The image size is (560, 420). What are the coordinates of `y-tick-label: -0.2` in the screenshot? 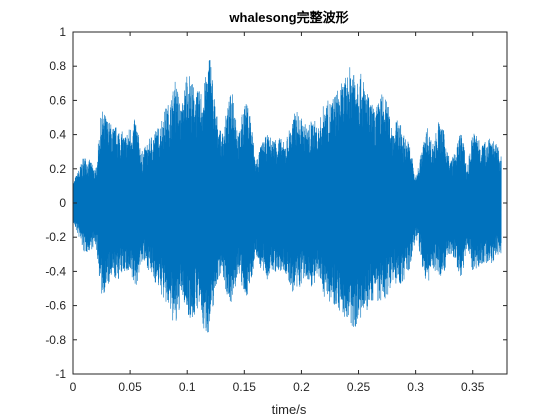 It's located at (55, 237).